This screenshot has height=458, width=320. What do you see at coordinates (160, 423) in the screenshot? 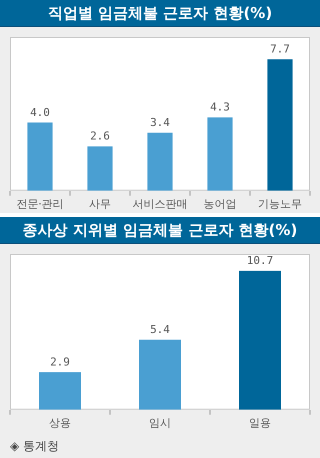
I see `x-tick-label: 임시` at bounding box center [160, 423].